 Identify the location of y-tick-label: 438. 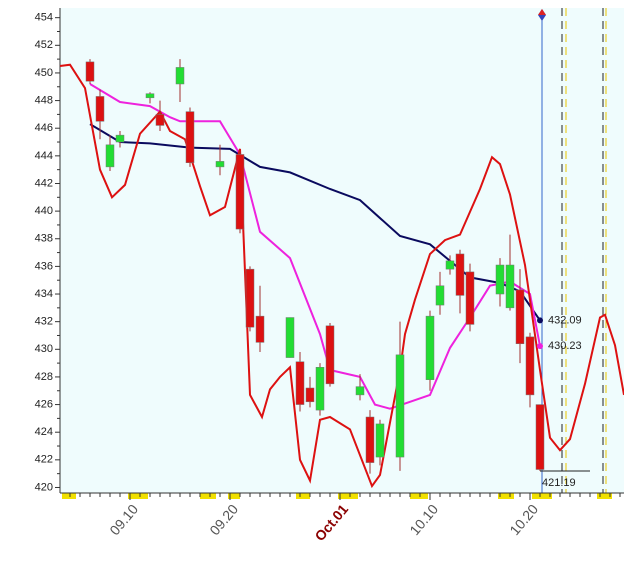
(44, 239).